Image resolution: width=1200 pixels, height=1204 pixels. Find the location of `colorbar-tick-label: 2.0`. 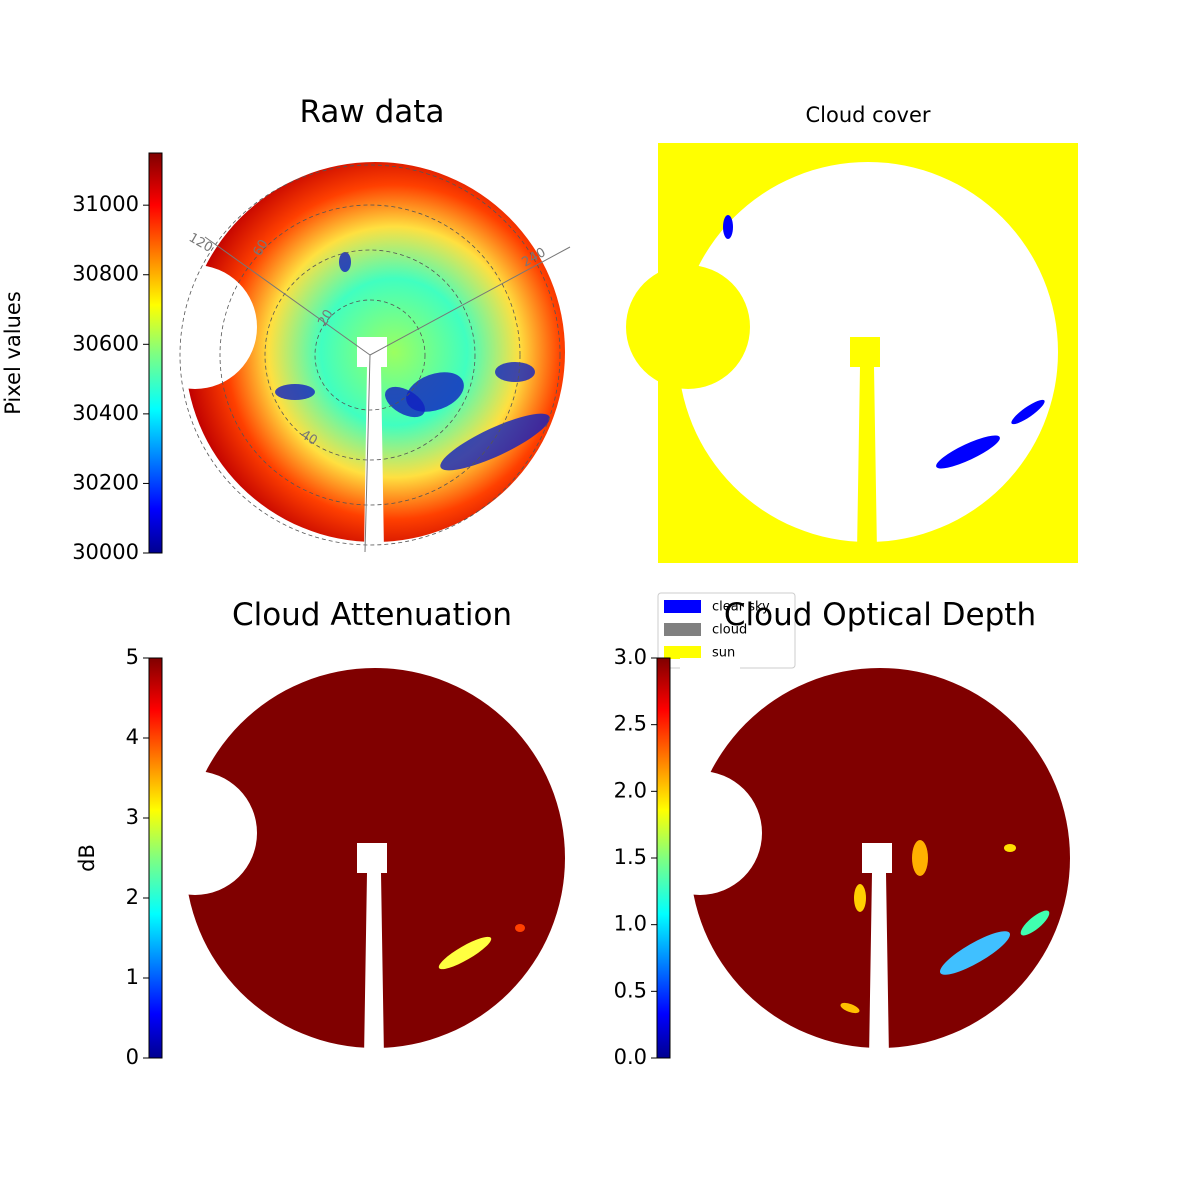

colorbar-tick-label: 2.0 is located at coordinates (630, 790).